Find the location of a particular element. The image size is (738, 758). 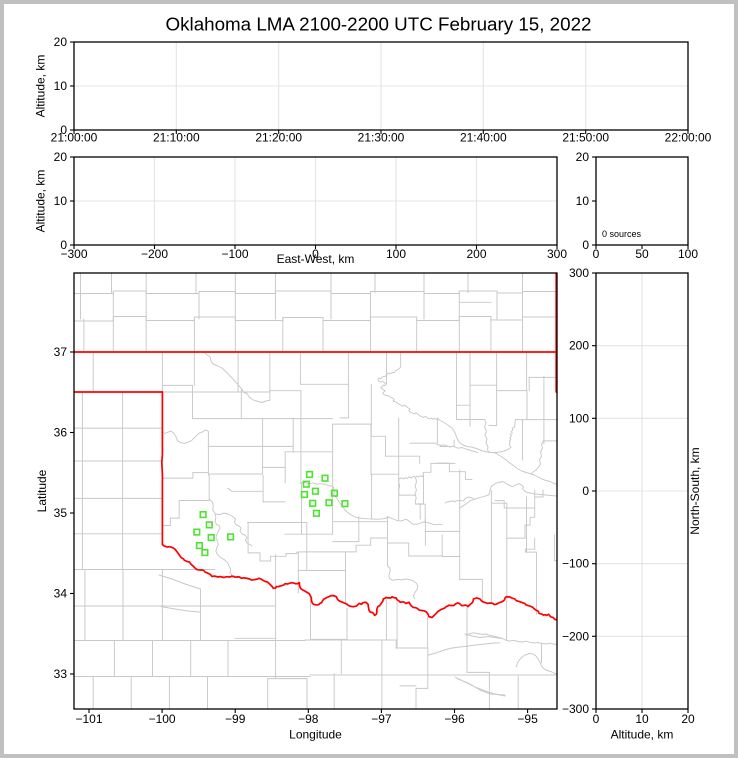

svg-text: −99 is located at coordinates (235, 719).